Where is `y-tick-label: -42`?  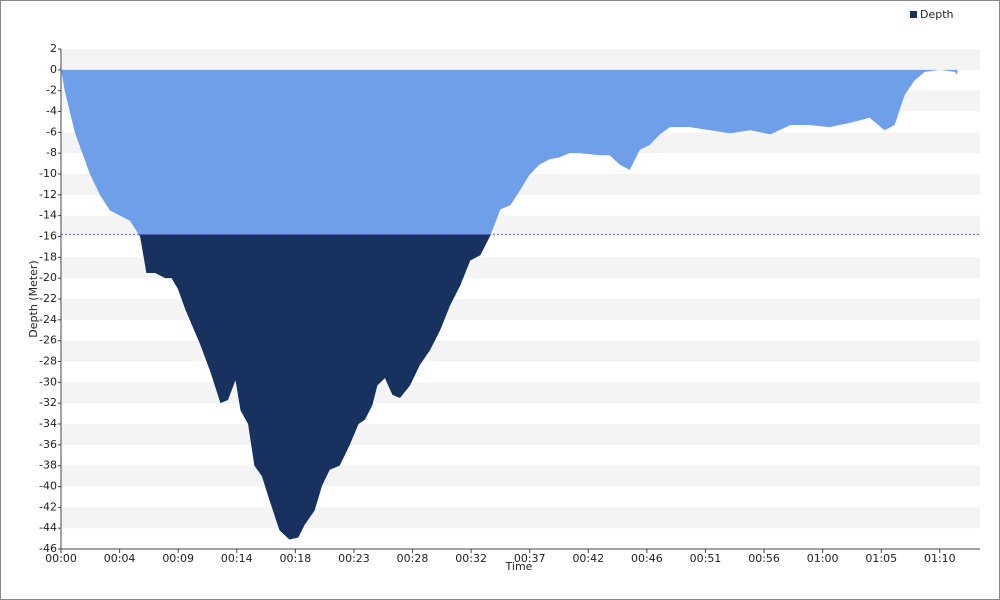
y-tick-label: -42 is located at coordinates (48, 506).